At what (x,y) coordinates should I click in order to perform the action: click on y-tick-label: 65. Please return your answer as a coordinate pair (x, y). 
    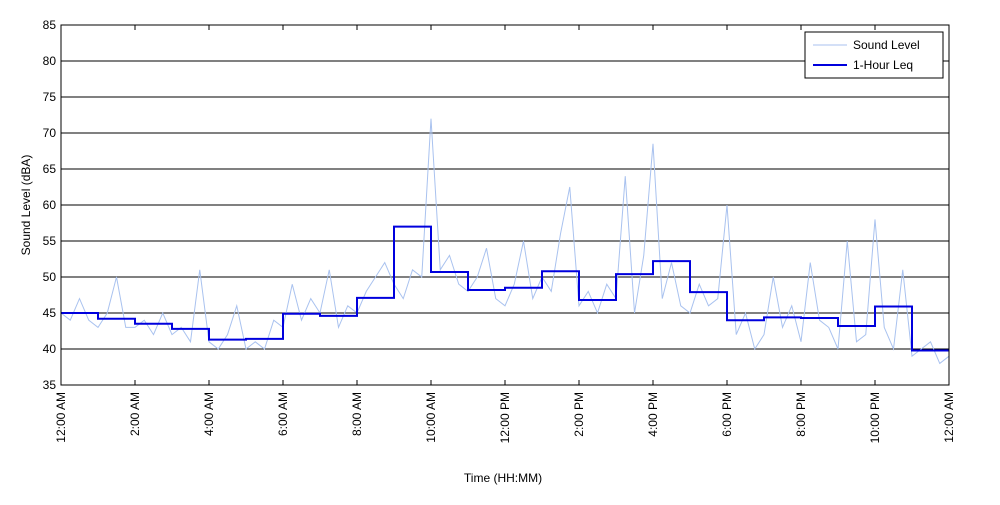
    Looking at the image, I should click on (50, 169).